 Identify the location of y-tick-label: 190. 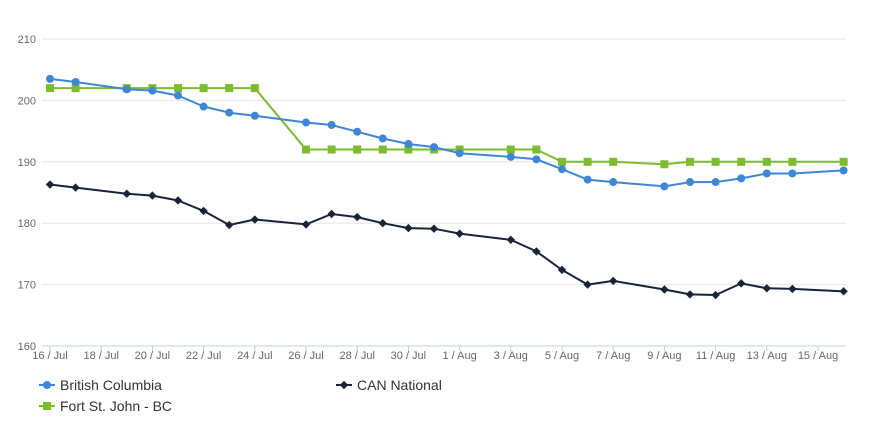
(27, 163).